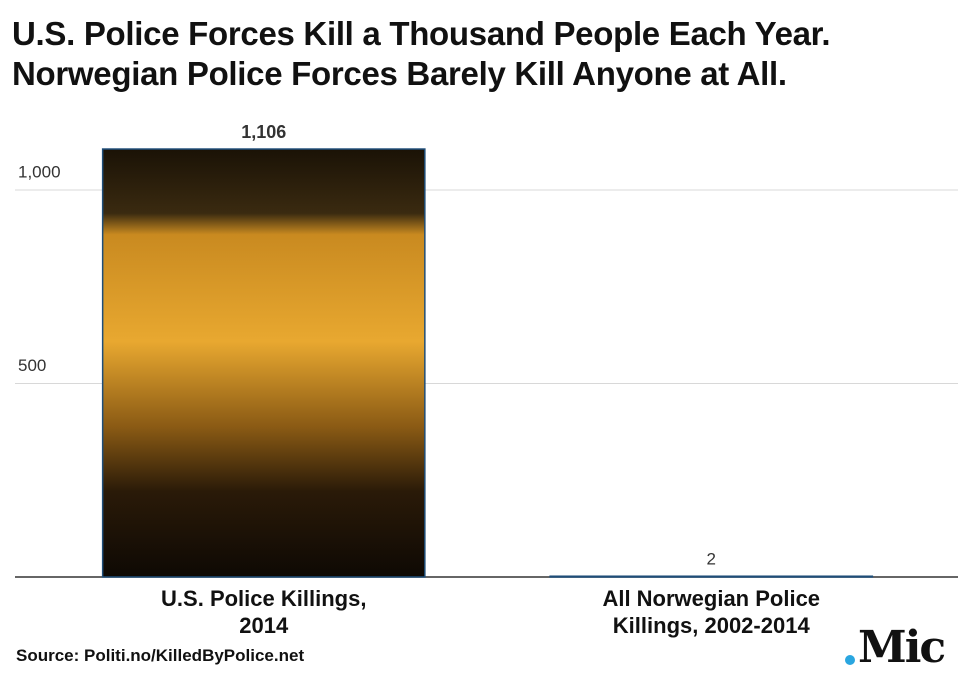 The width and height of the screenshot is (978, 675). Describe the element at coordinates (711, 559) in the screenshot. I see `value-label: 2` at that location.